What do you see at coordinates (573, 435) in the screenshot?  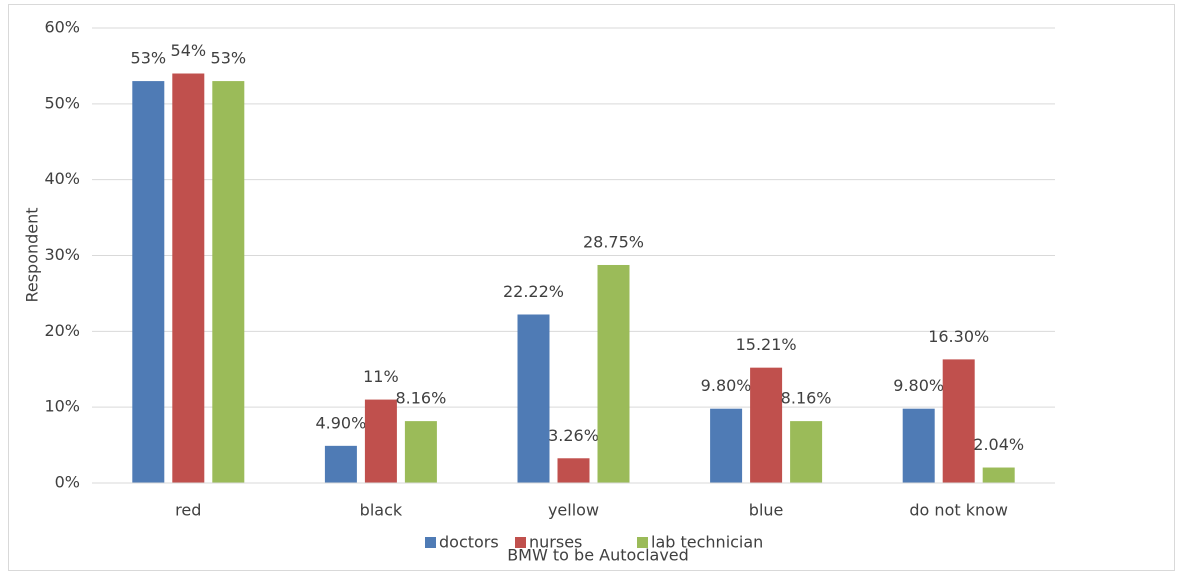 I see `data-label: 3.26%` at bounding box center [573, 435].